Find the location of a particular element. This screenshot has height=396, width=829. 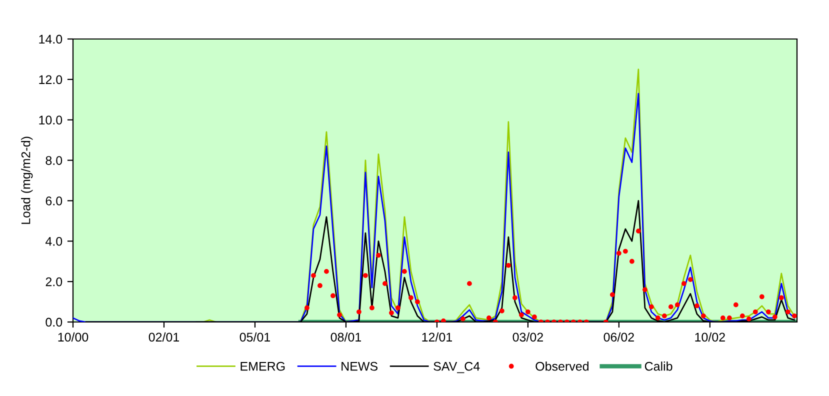

y-tick-label: 2.0 is located at coordinates (54, 281).